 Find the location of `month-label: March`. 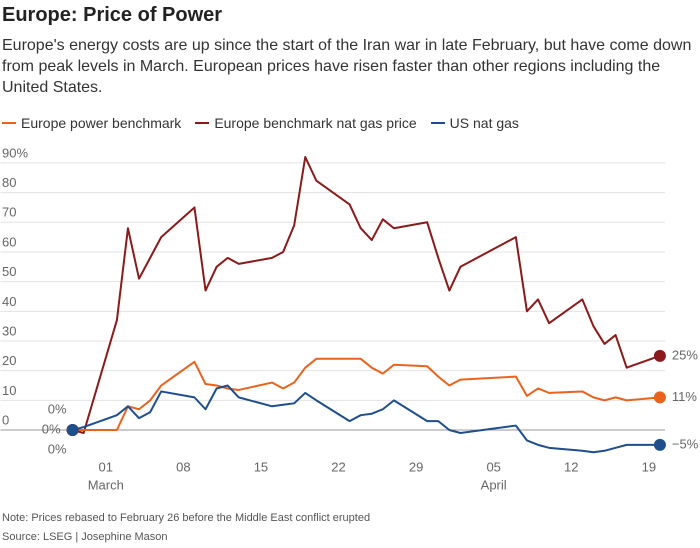

month-label: March is located at coordinates (106, 484).